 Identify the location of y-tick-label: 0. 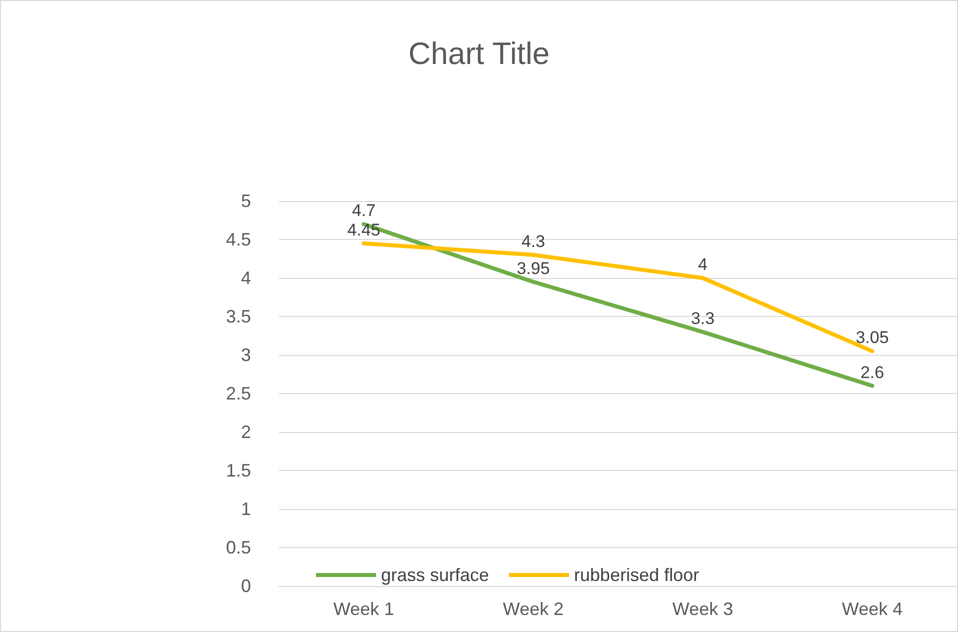
(245, 586).